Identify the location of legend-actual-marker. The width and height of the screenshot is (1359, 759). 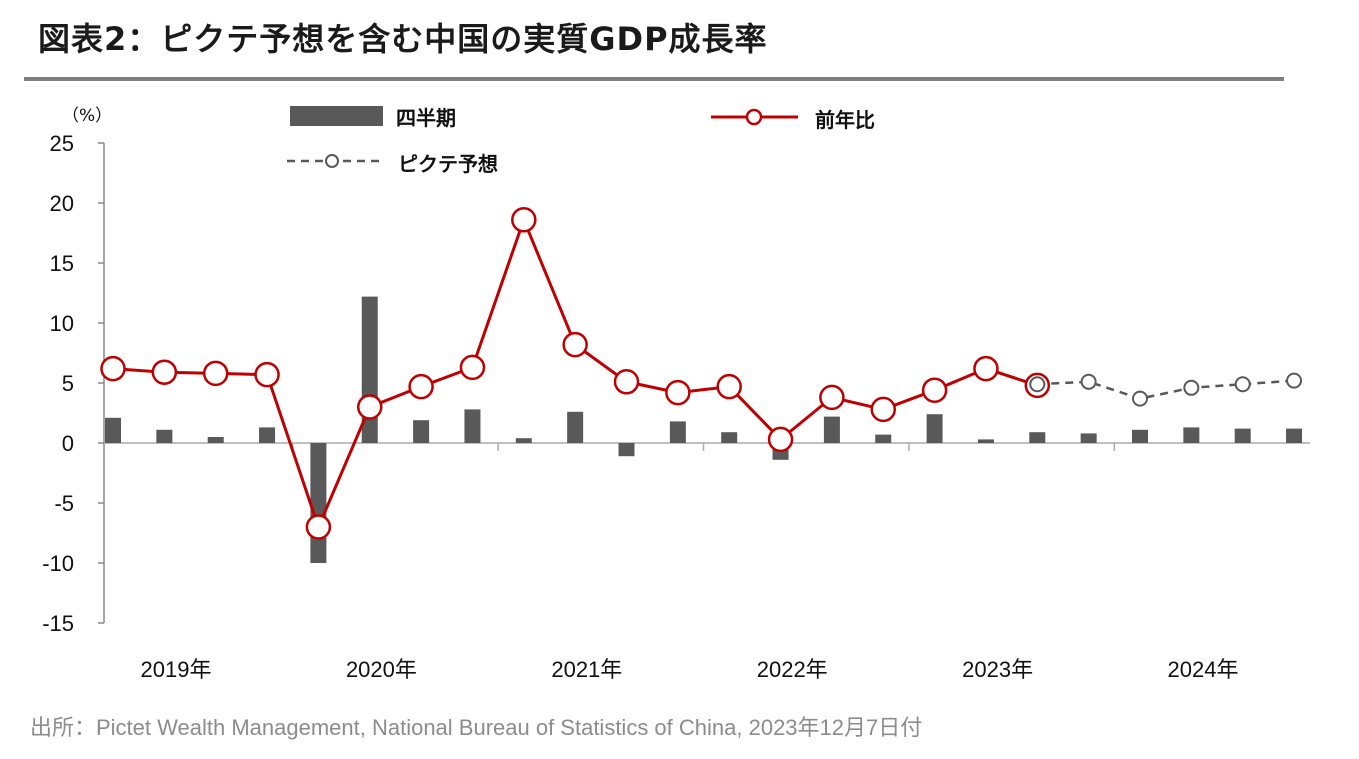
(754, 117).